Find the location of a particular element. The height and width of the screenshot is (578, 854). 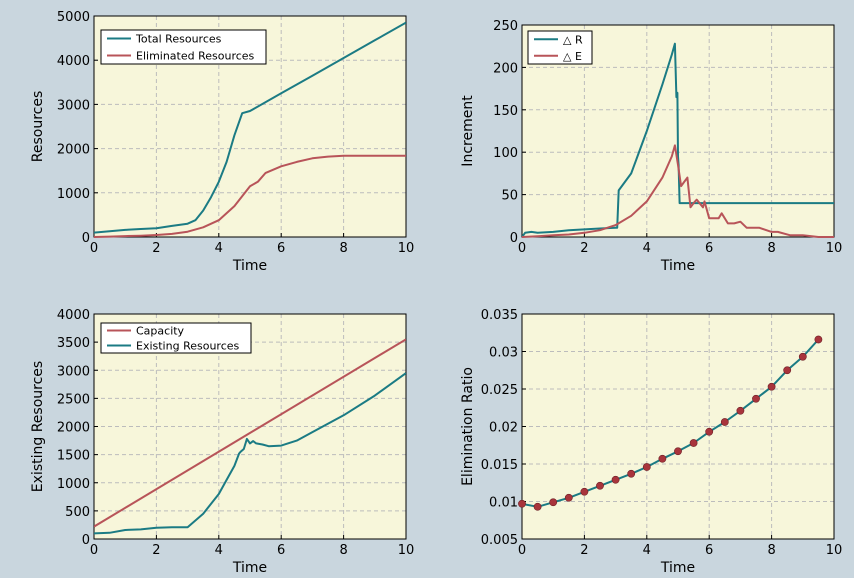

legend: Total Resources Eliminated Resources is located at coordinates (183, 47).